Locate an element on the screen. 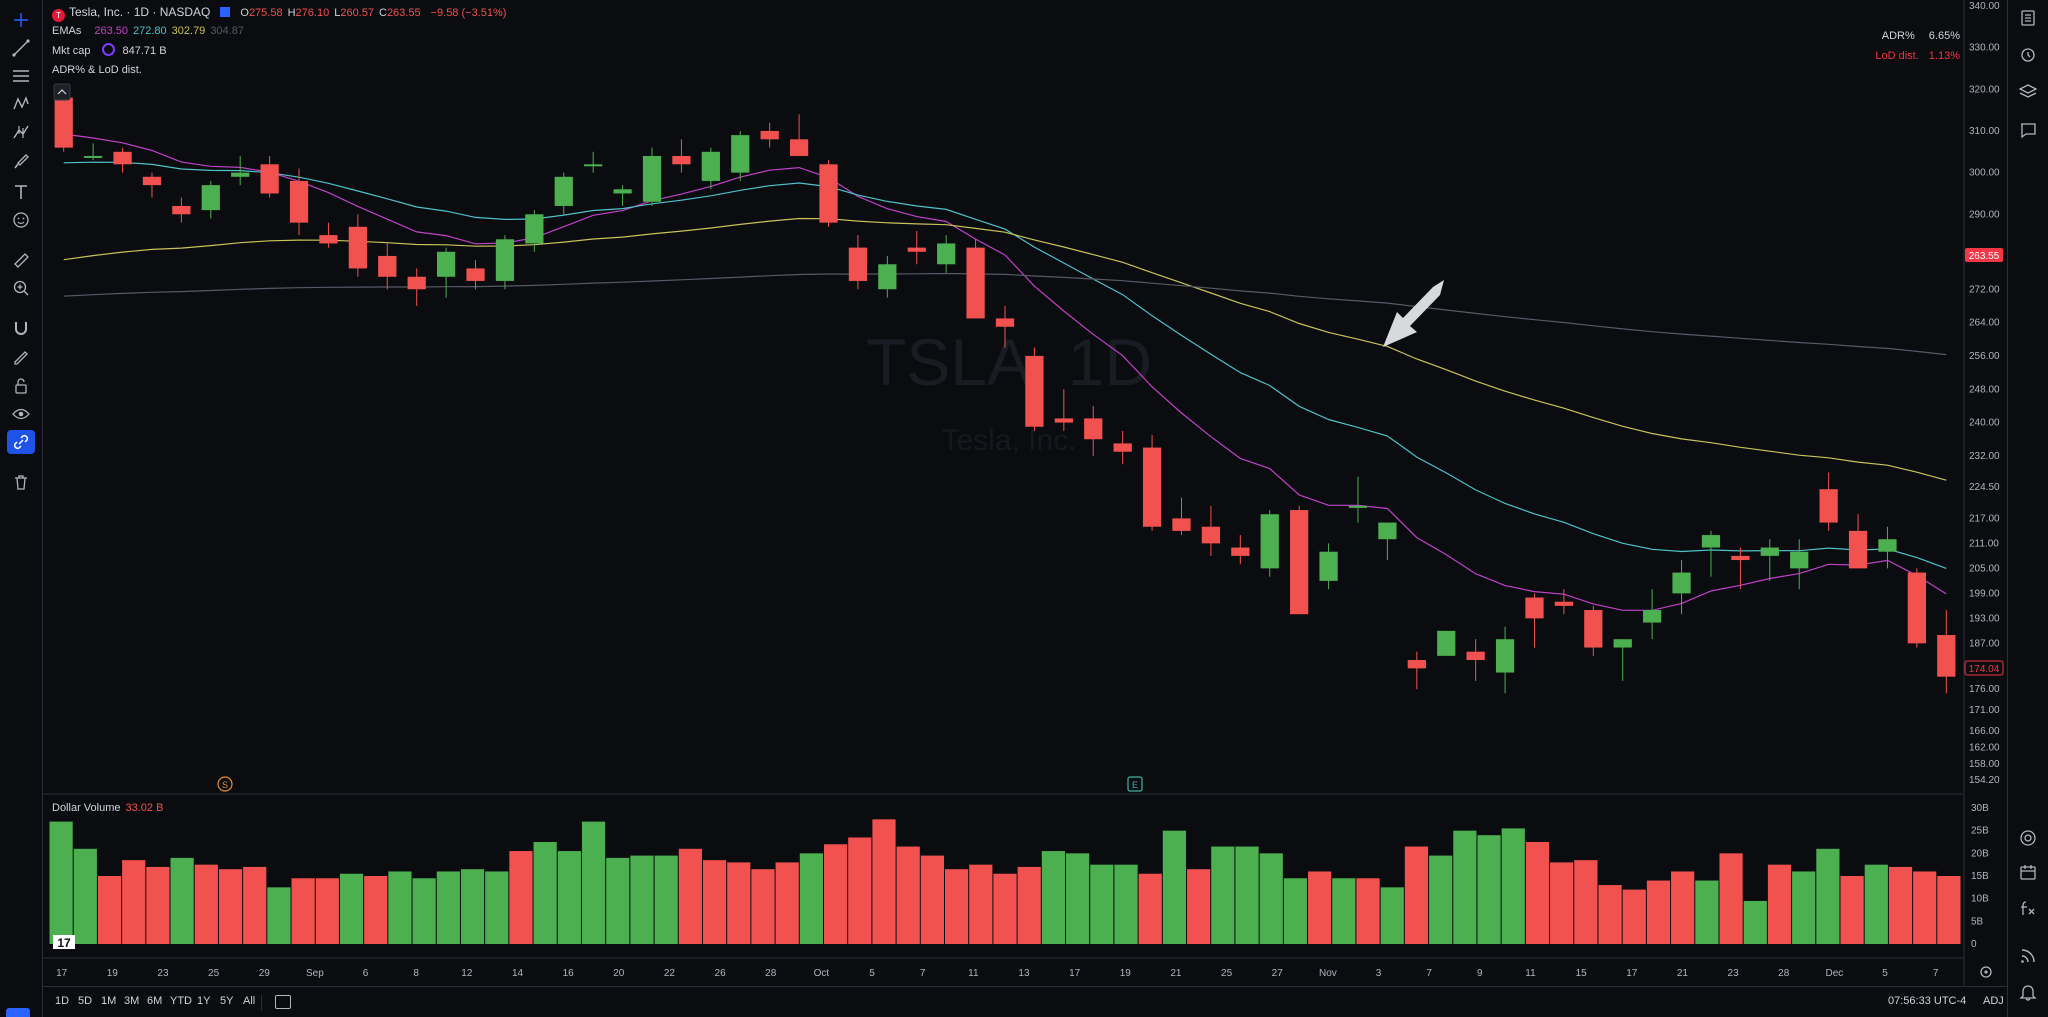 The height and width of the screenshot is (1017, 2048). tesla-logo-icon: T is located at coordinates (58, 15).